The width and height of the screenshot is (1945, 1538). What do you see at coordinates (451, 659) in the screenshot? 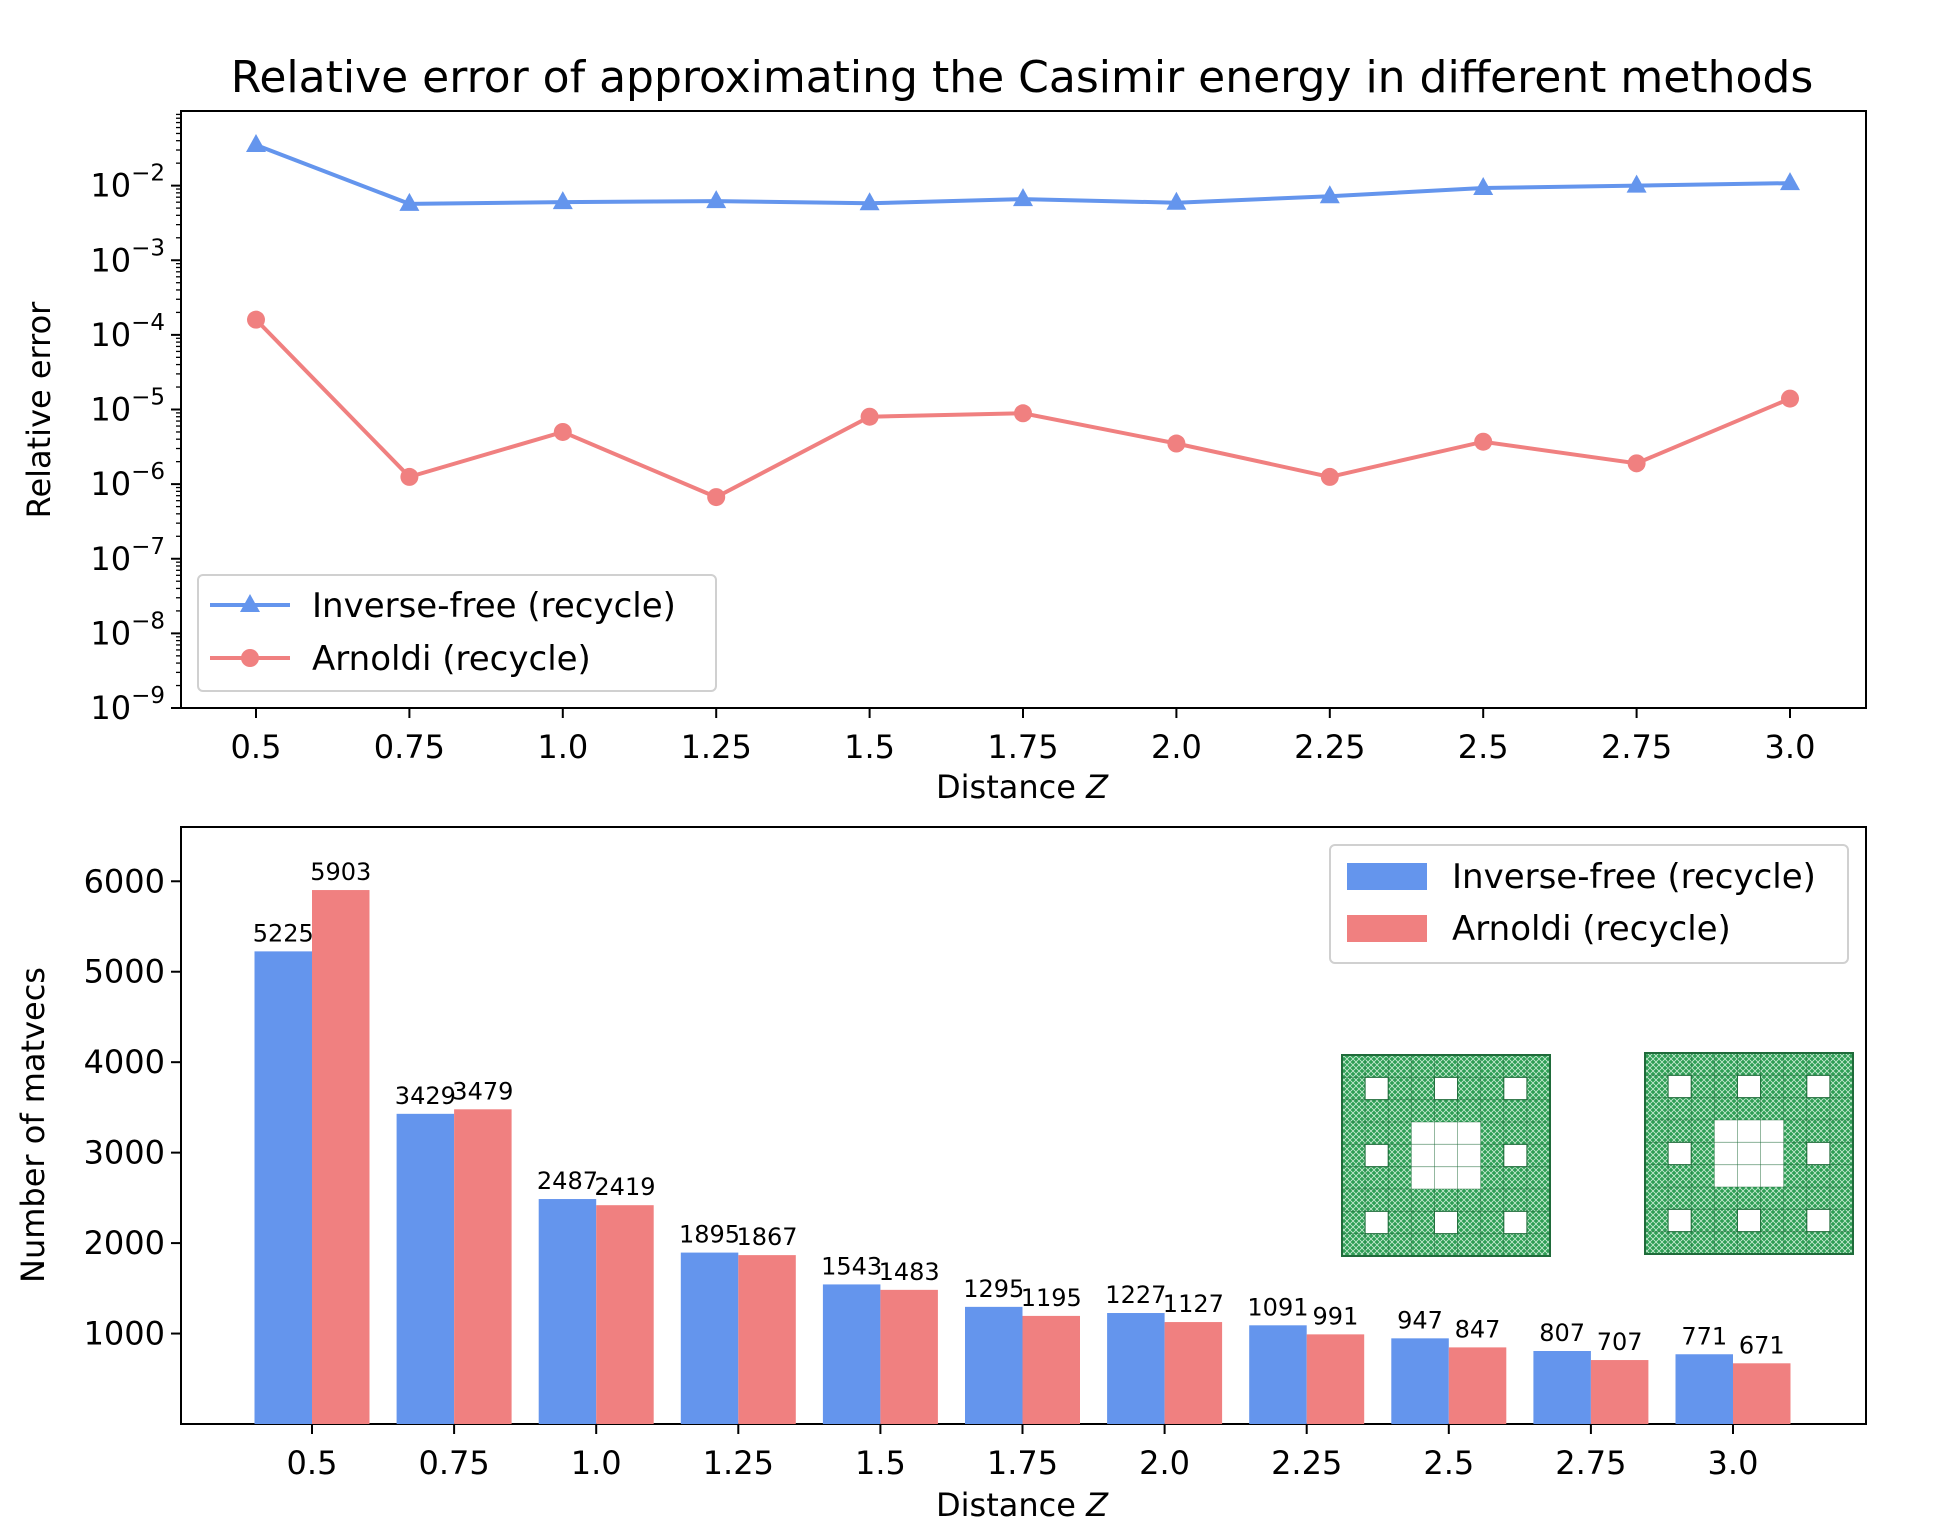
I see `legend-label: Arnoldi (recycle)` at bounding box center [451, 659].